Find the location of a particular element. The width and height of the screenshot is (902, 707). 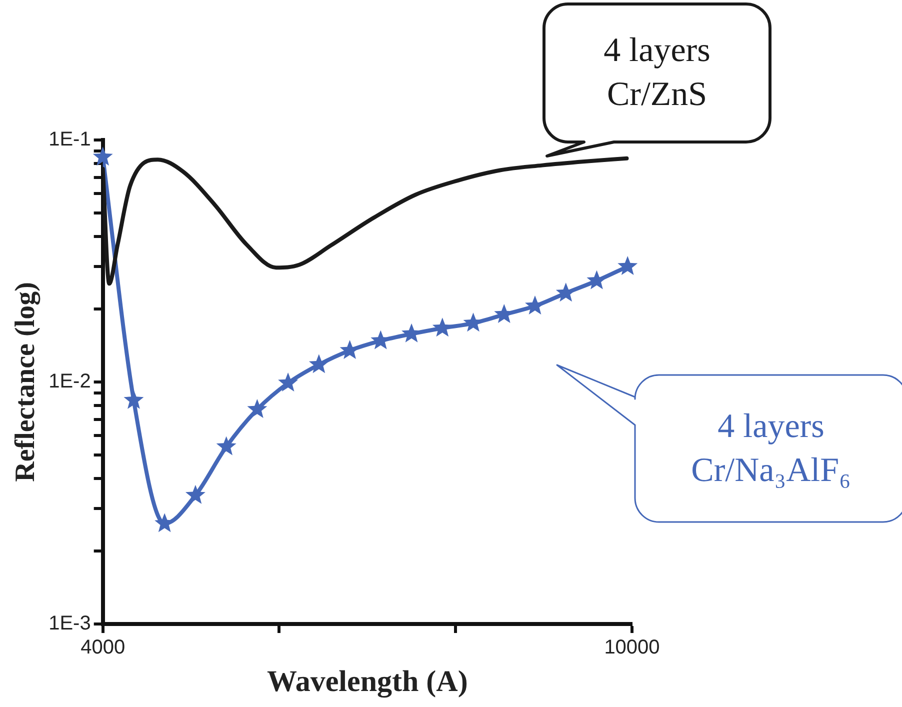

x-axis-title: Wavelength (A) is located at coordinates (367, 681).